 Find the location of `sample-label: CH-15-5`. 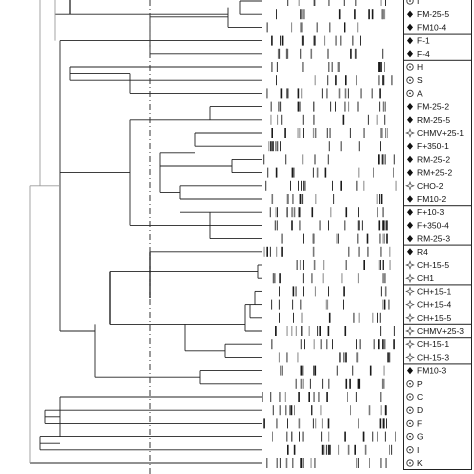

sample-label: CH-15-5 is located at coordinates (433, 265).